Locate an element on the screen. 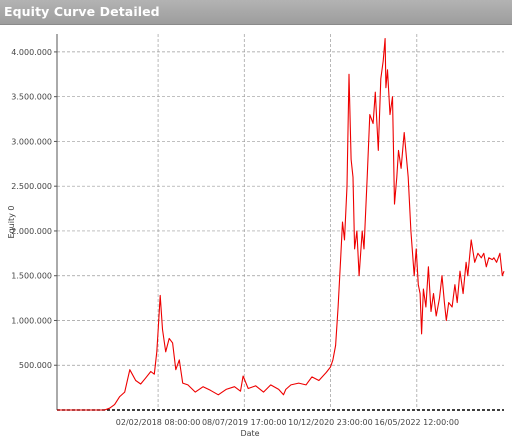  window-title: Equity Curve Detailed is located at coordinates (82, 11).